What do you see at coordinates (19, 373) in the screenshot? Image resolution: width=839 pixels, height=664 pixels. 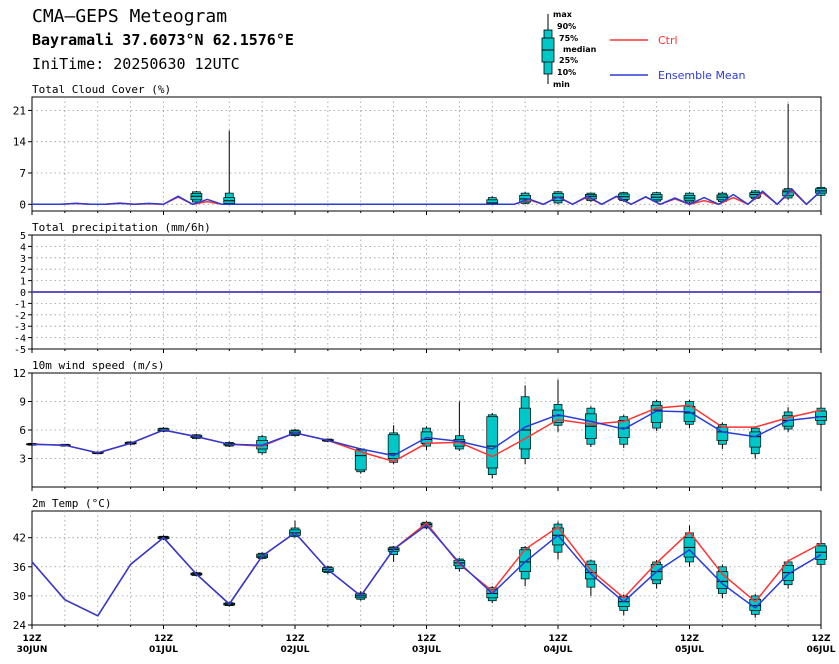 I see `ytick-label: 12` at bounding box center [19, 373].